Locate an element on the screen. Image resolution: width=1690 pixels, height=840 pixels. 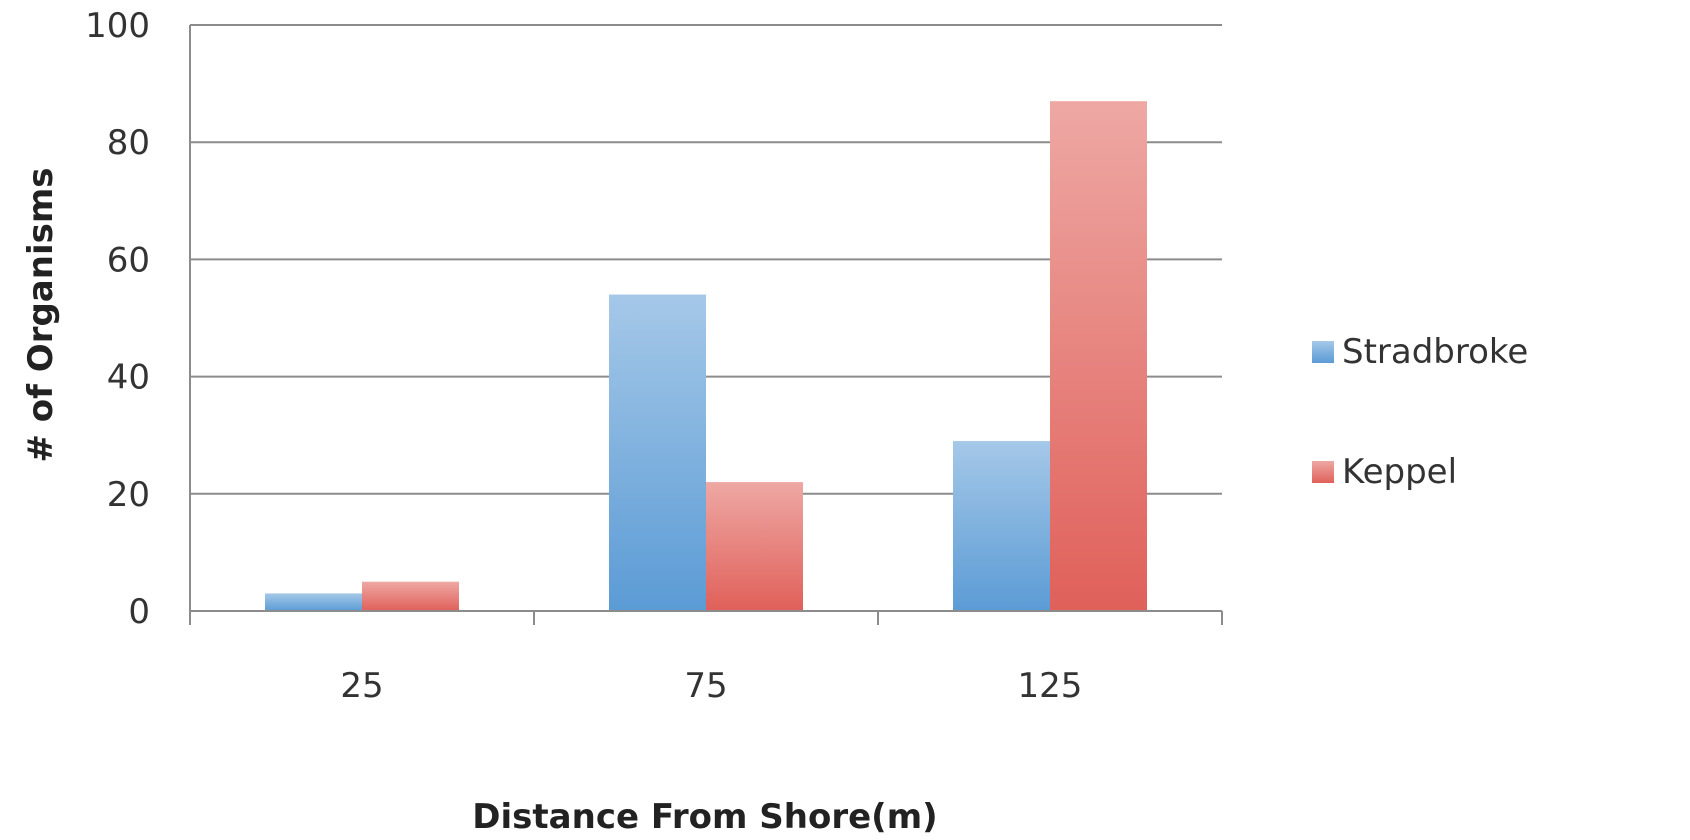
x-axis-title: Distance From Shore(m) is located at coordinates (704, 817).